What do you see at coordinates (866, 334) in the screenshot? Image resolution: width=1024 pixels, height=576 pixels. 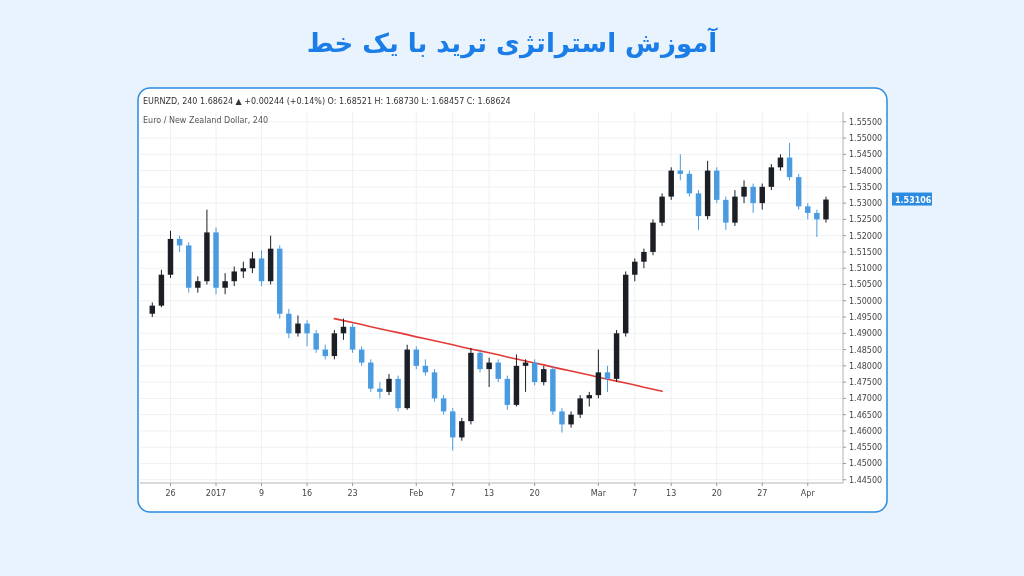 I see `y-tick-label: 1.49000` at bounding box center [866, 334].